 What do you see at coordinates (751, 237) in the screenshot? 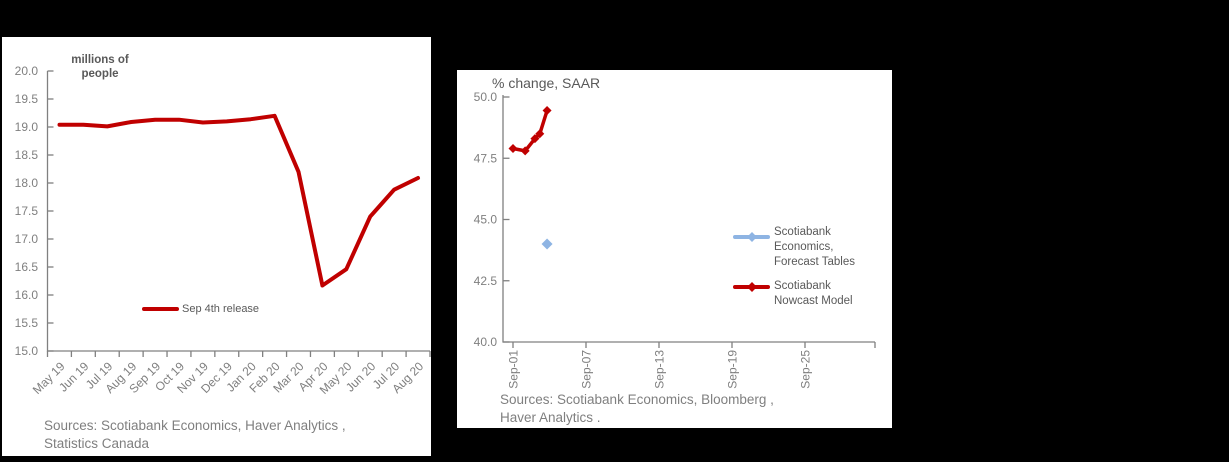
I see `forecast-legend-marker` at bounding box center [751, 237].